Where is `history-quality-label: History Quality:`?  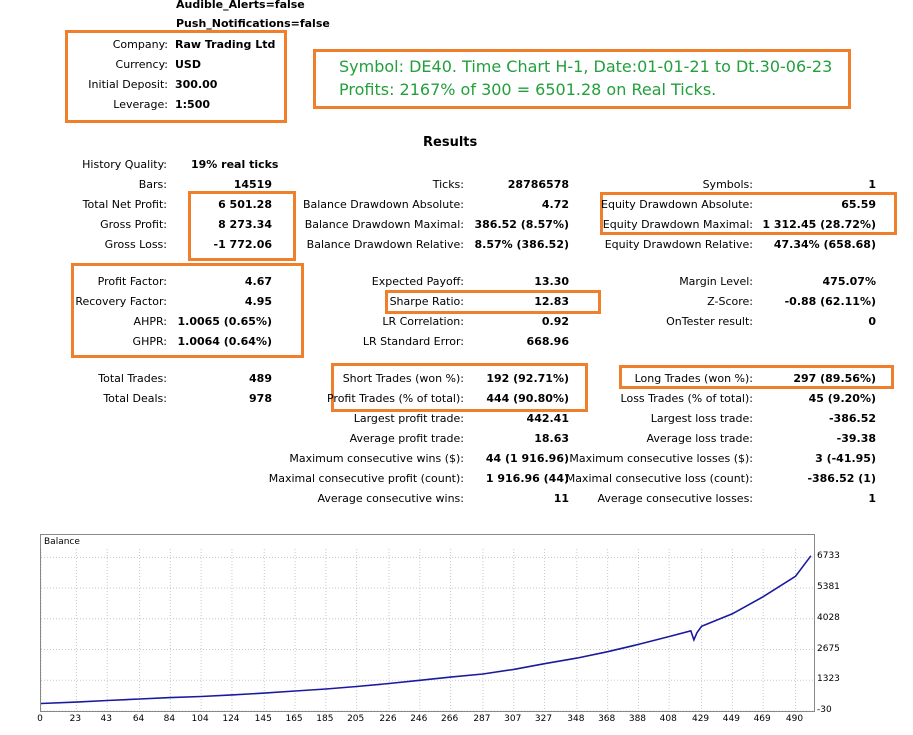 history-quality-label: History Quality: is located at coordinates (124, 164).